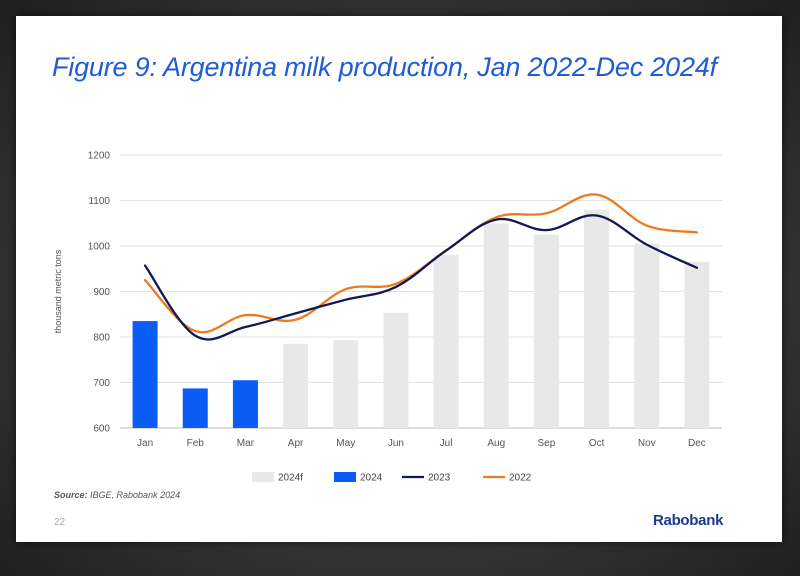 This screenshot has height=576, width=800. What do you see at coordinates (145, 374) in the screenshot?
I see `bar-2024-jan` at bounding box center [145, 374].